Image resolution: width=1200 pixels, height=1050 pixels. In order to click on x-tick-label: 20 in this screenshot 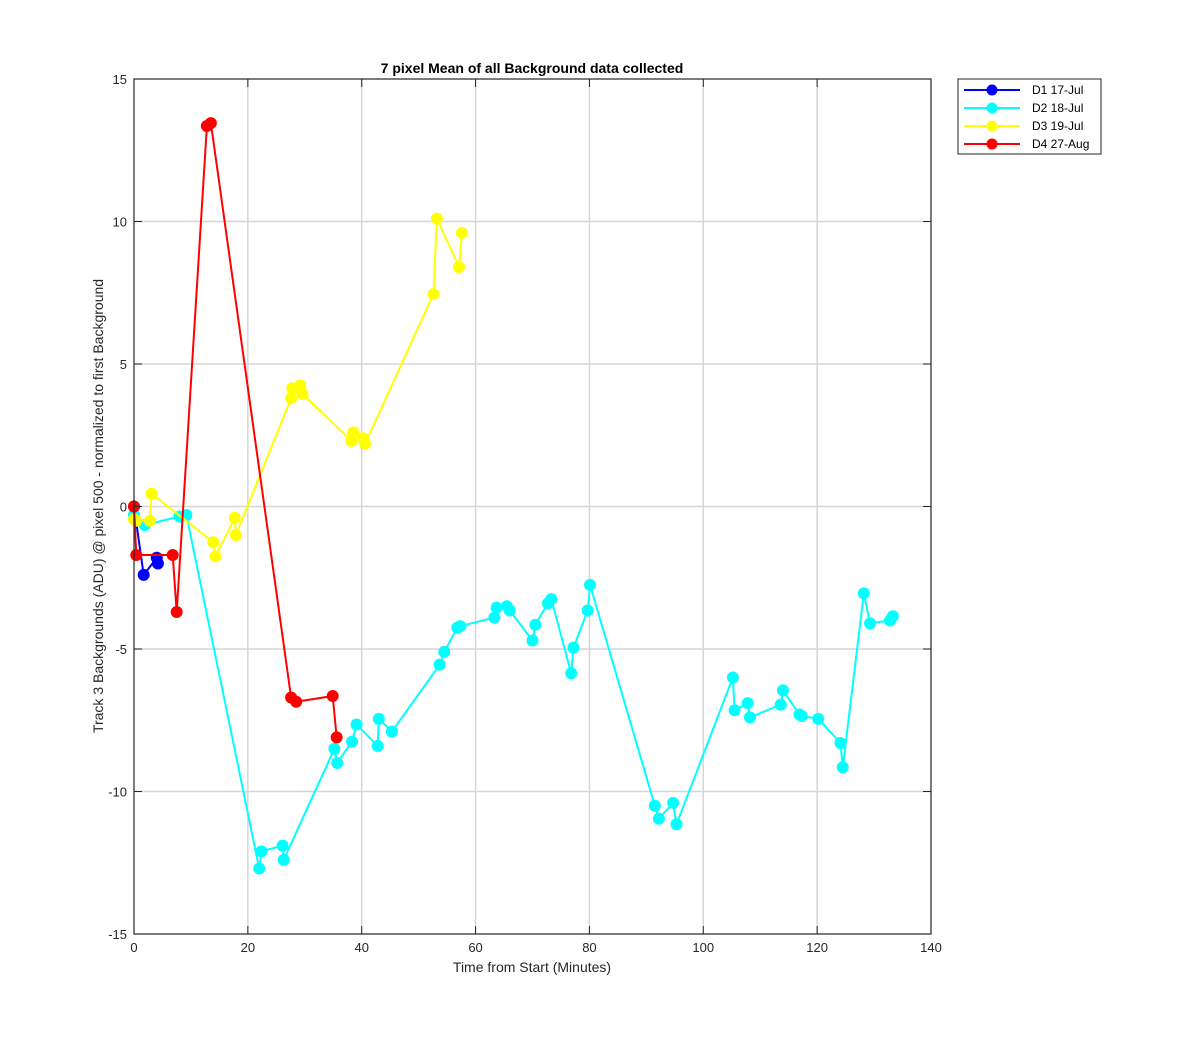, I will do `click(248, 947)`.